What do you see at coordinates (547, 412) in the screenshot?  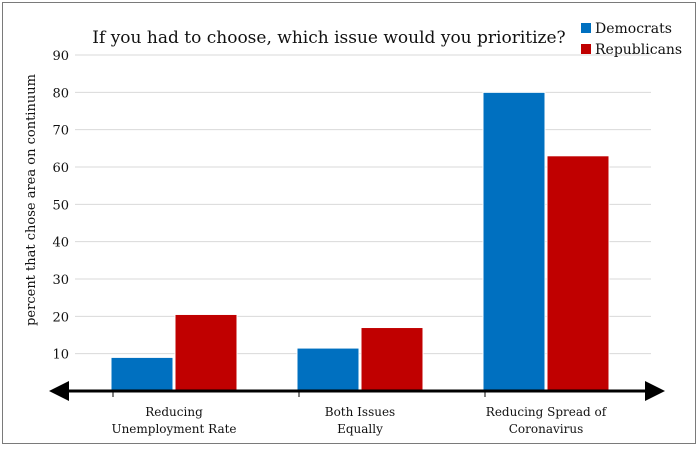 I see `category-label: Reducing Spread of` at bounding box center [547, 412].